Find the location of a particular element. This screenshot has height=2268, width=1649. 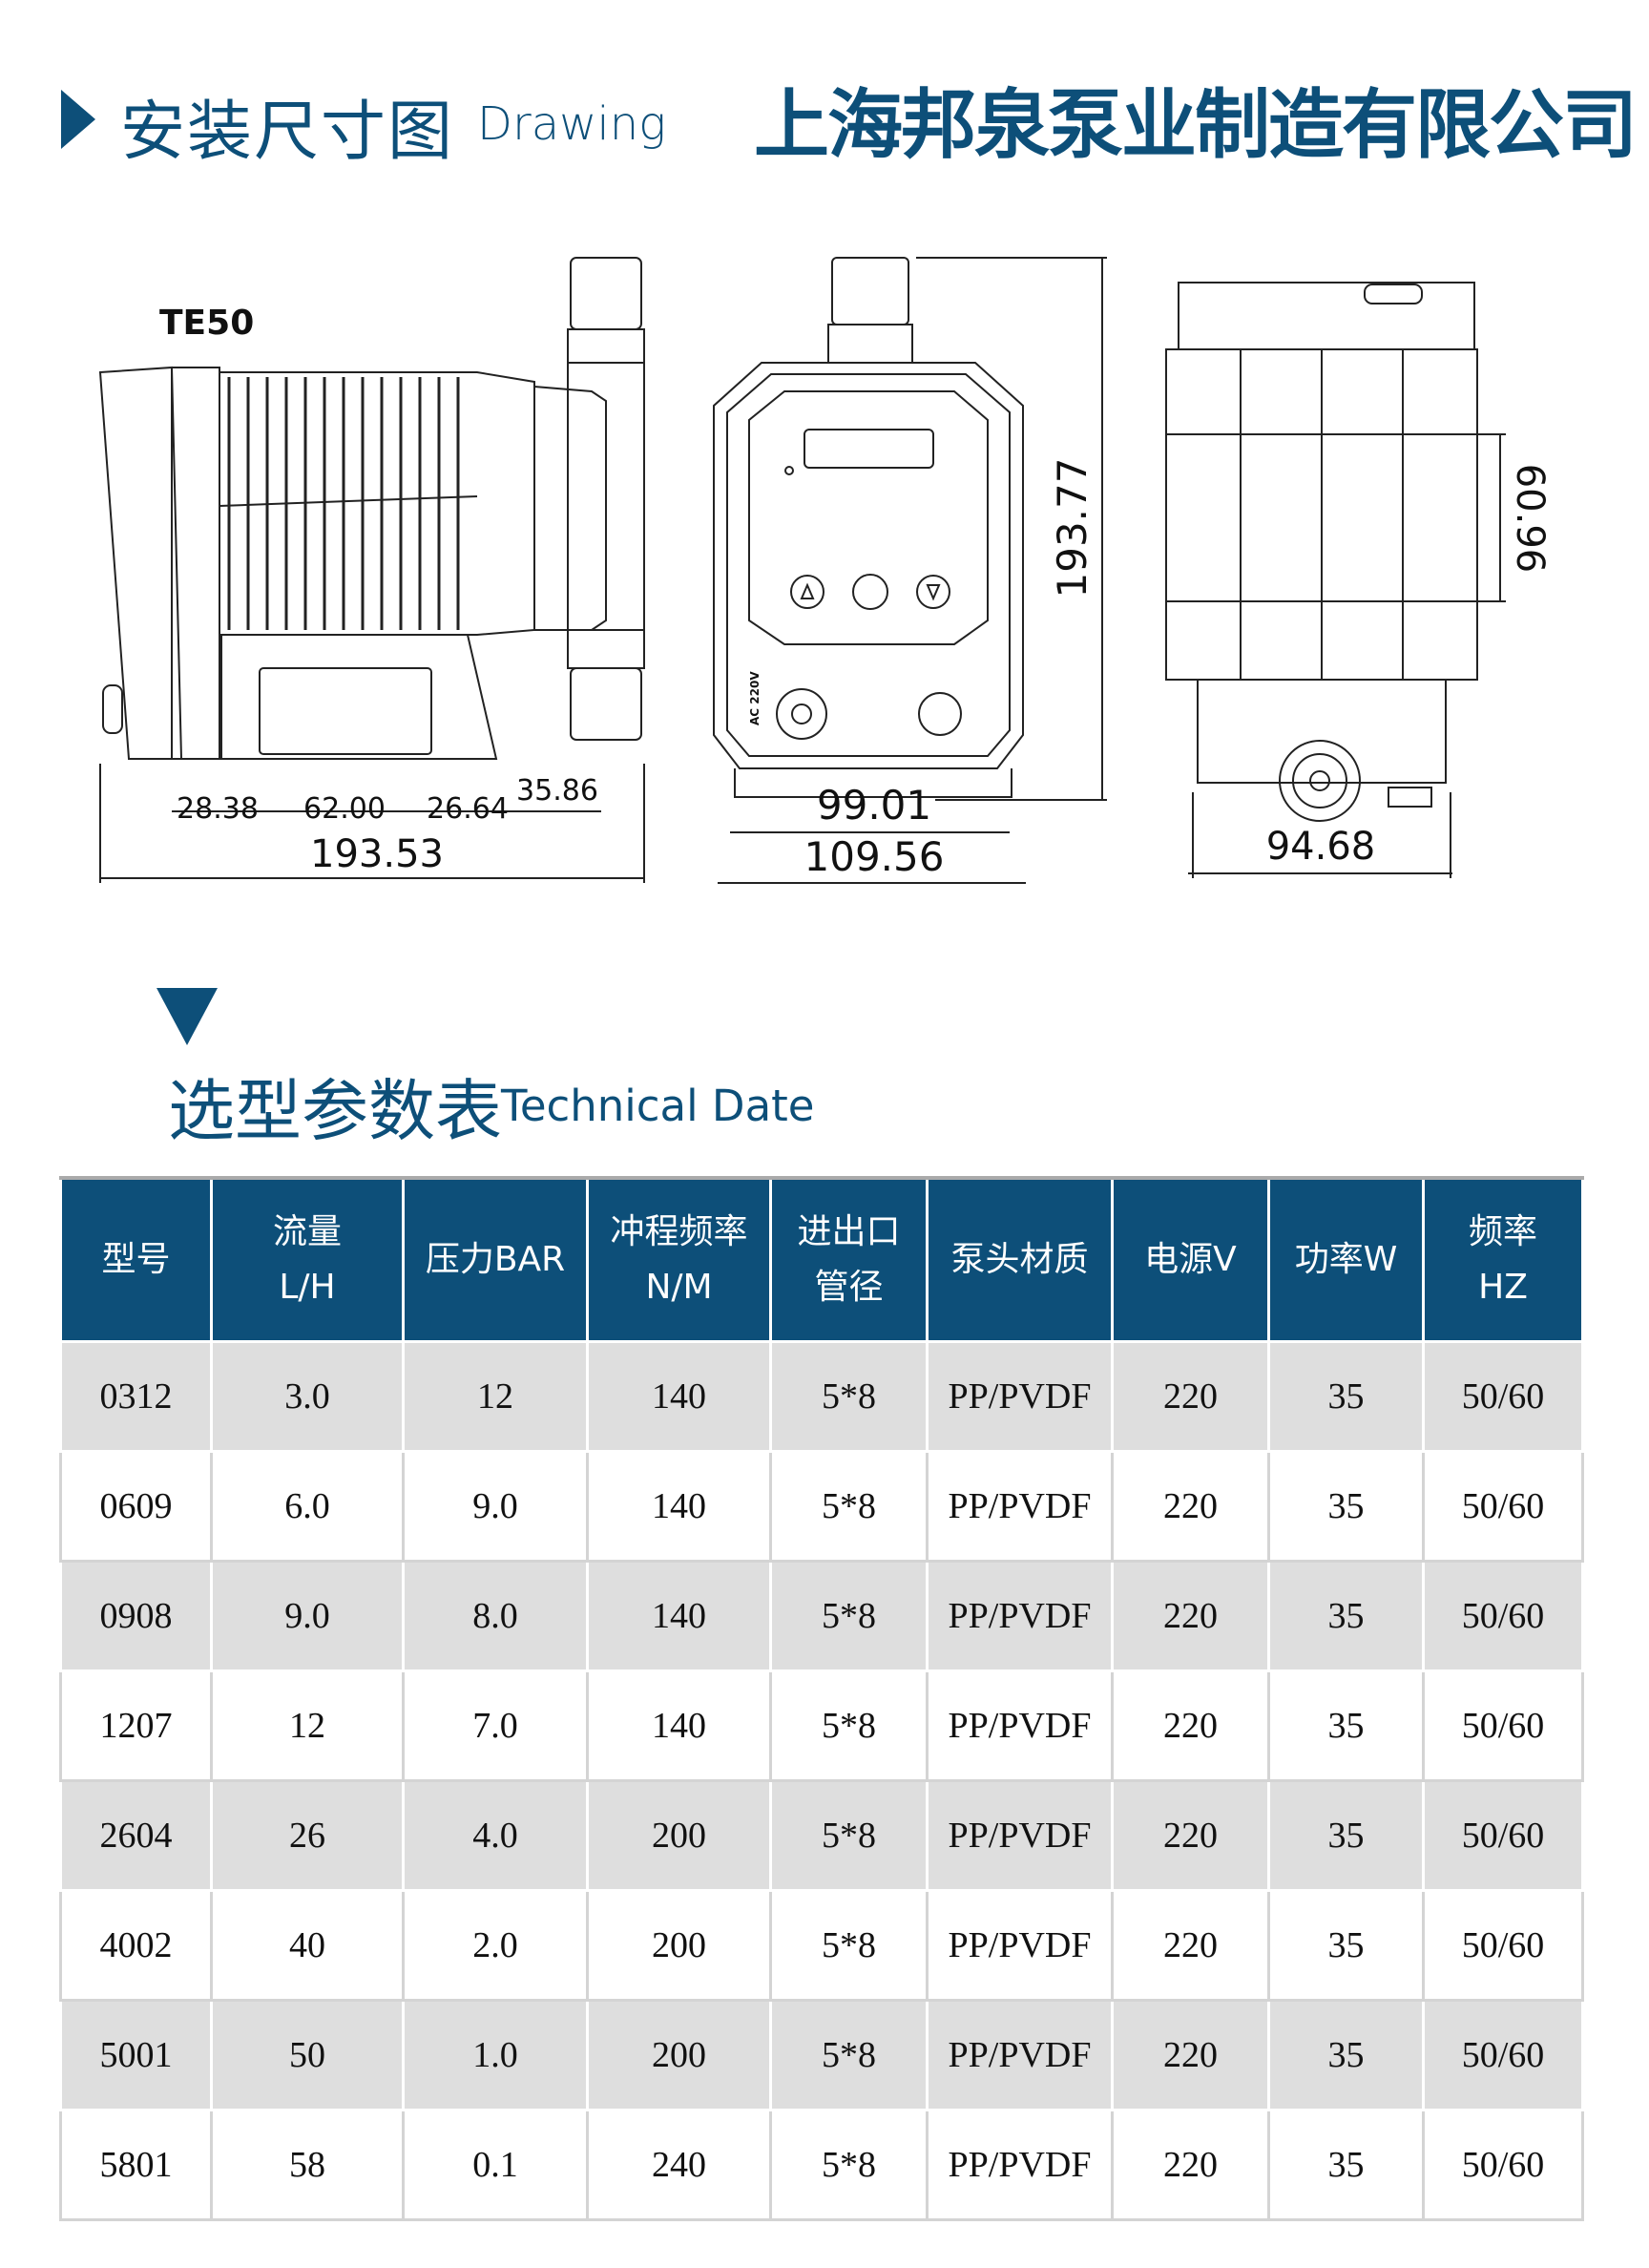

column-header: 流量 L/H is located at coordinates (307, 1261).